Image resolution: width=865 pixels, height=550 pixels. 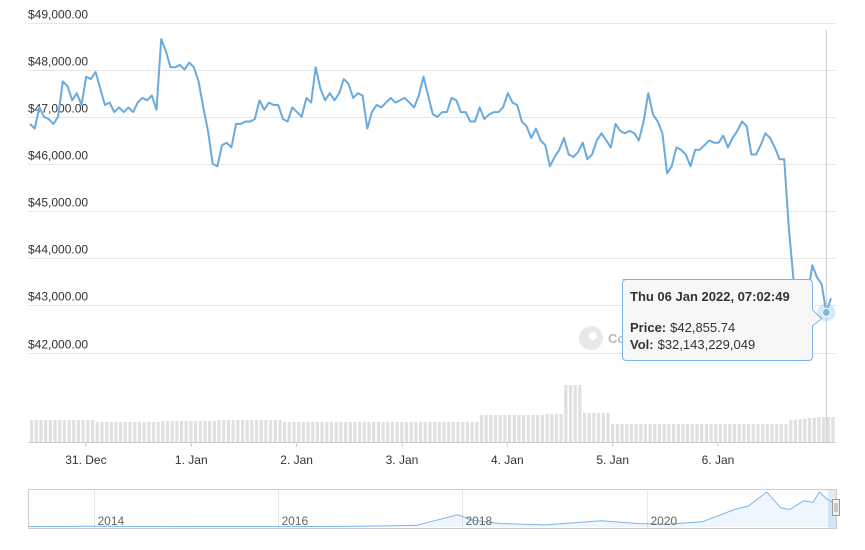 What do you see at coordinates (648, 327) in the screenshot?
I see `tooltip-price-label: Price:` at bounding box center [648, 327].